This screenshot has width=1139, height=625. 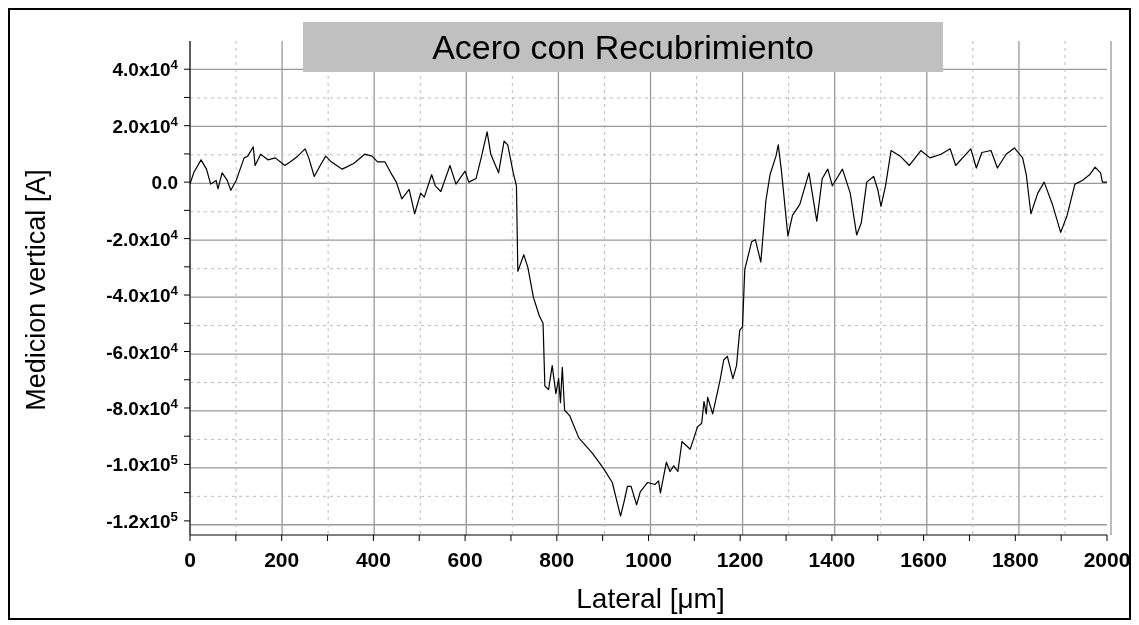 I want to click on y-tick-label: 2.0x10$^{4}$, so click(x=145, y=125).